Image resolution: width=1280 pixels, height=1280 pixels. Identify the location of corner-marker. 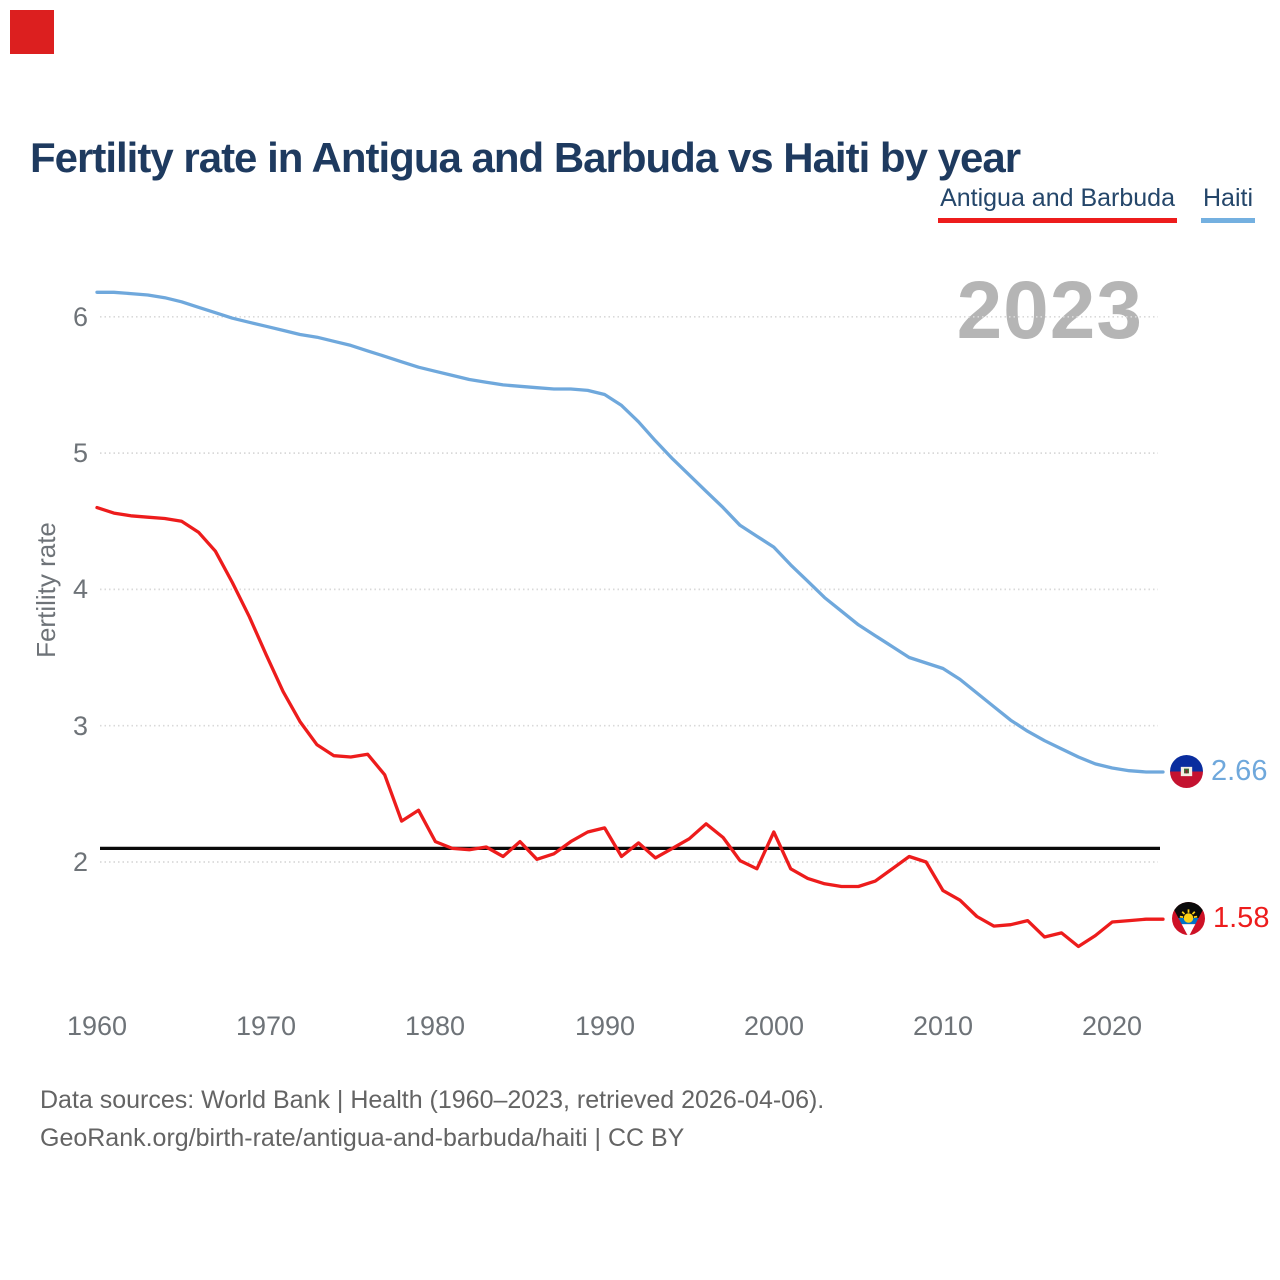
(32, 32).